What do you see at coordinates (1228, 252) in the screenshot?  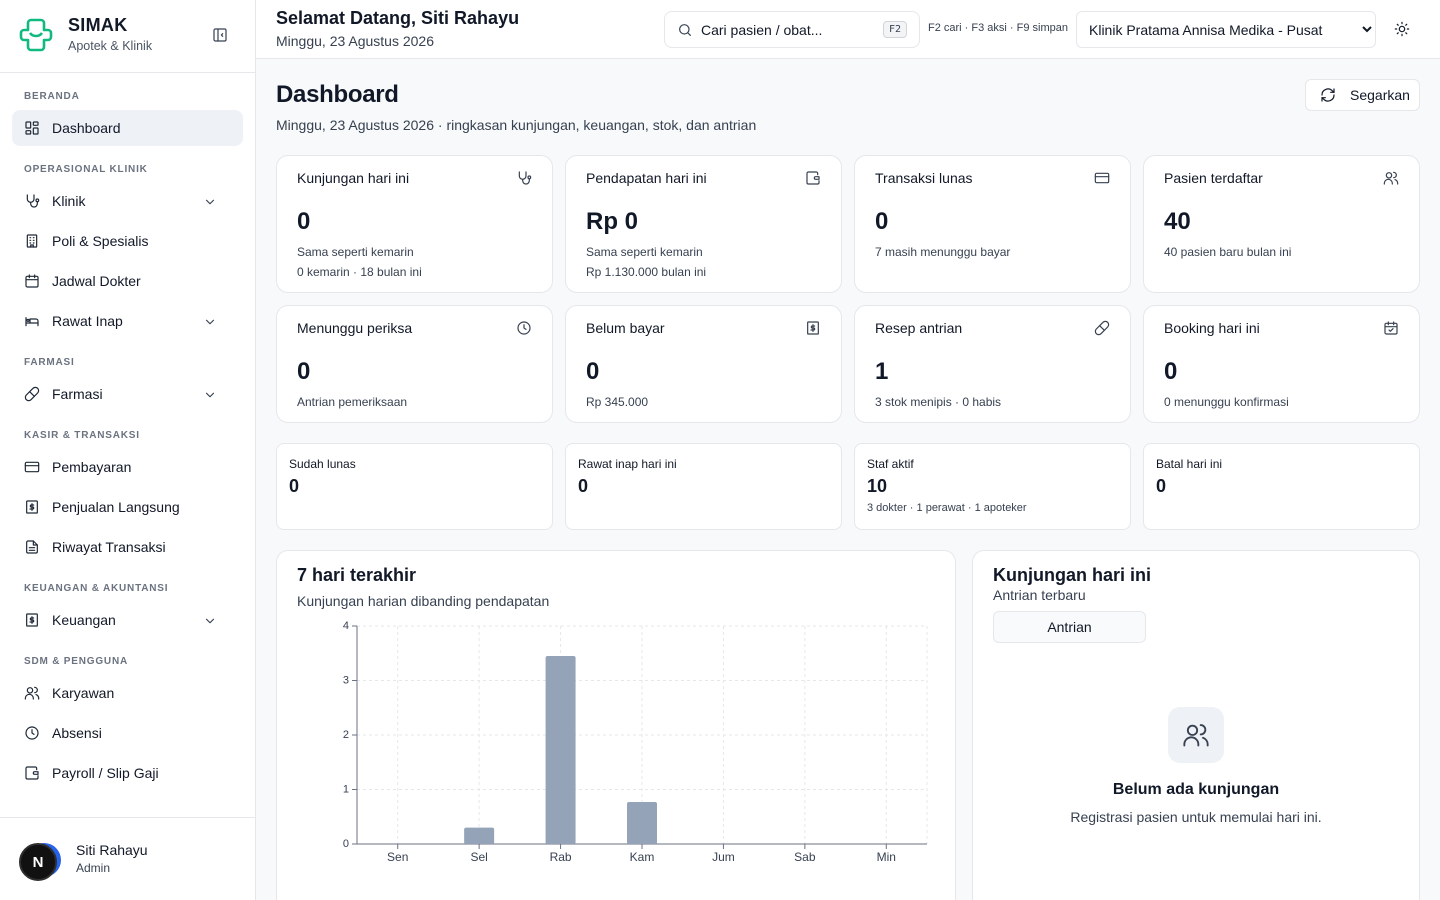 I see `stat-note: 40 pasien baru bulan ini` at bounding box center [1228, 252].